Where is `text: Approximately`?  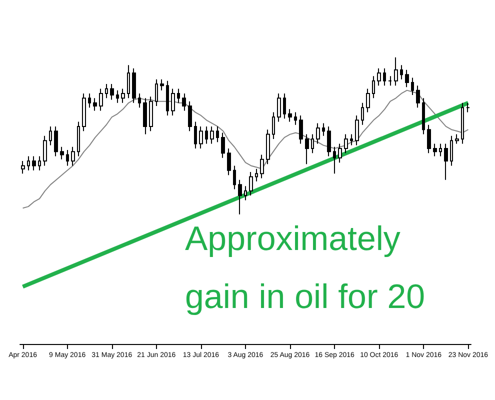 text: Approximately is located at coordinates (292, 239).